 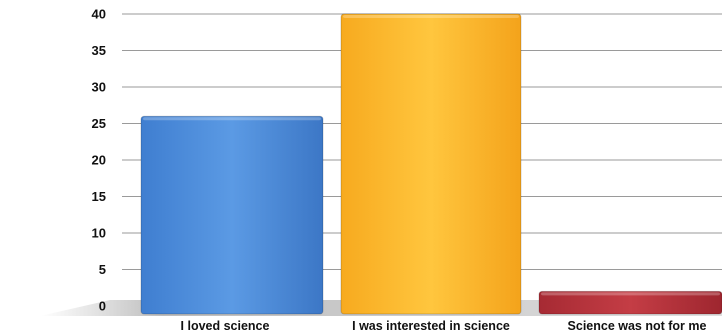 What do you see at coordinates (99, 14) in the screenshot?
I see `y-tick-label: 40` at bounding box center [99, 14].